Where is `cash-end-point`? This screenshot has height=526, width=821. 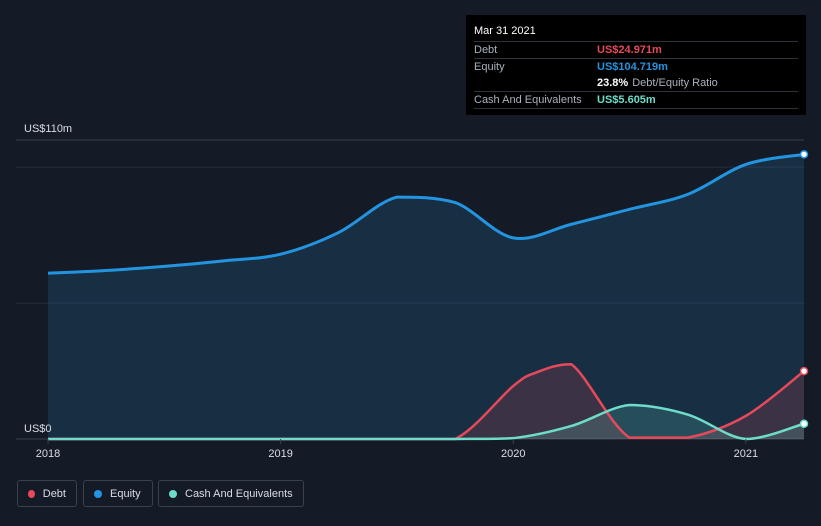
cash-end-point is located at coordinates (804, 424).